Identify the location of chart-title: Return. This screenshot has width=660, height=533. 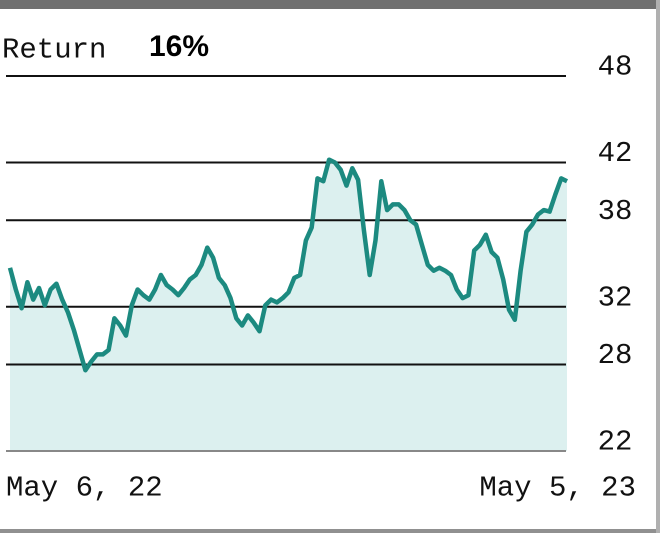
(54, 50).